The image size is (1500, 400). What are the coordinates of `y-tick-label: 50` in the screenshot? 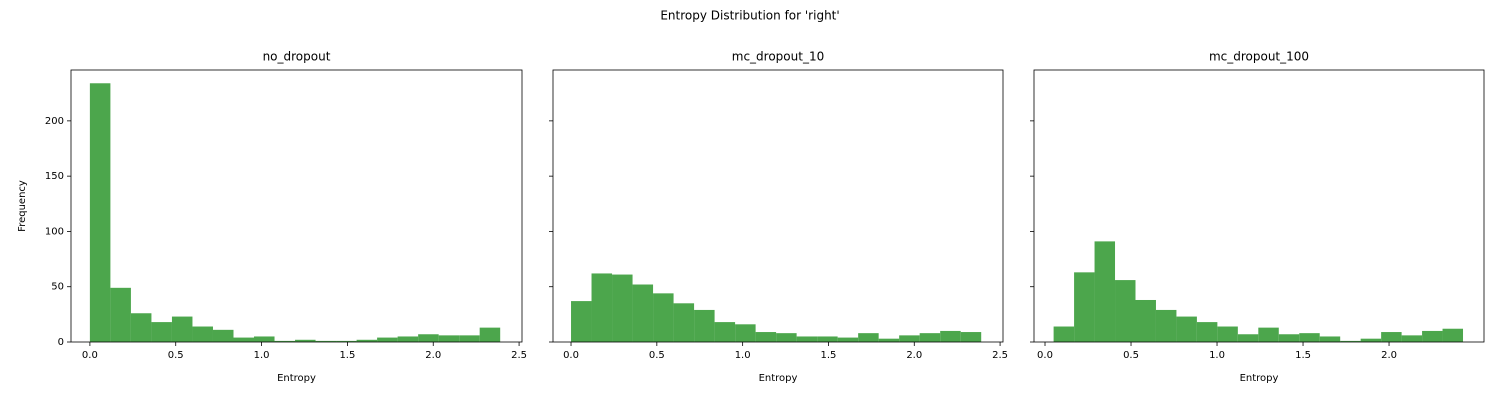 It's located at (57, 287).